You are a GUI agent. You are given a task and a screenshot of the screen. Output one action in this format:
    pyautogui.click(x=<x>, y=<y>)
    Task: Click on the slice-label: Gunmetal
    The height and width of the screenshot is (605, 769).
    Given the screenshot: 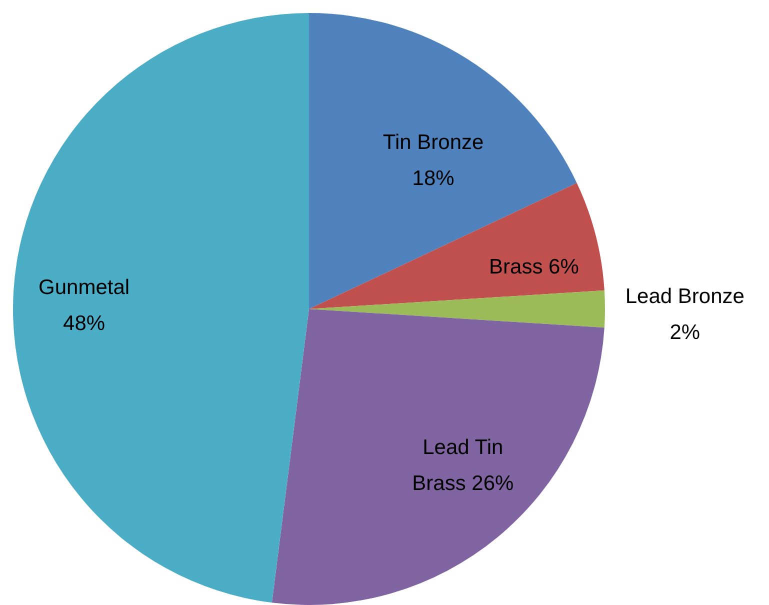 What is the action you would take?
    pyautogui.click(x=84, y=287)
    